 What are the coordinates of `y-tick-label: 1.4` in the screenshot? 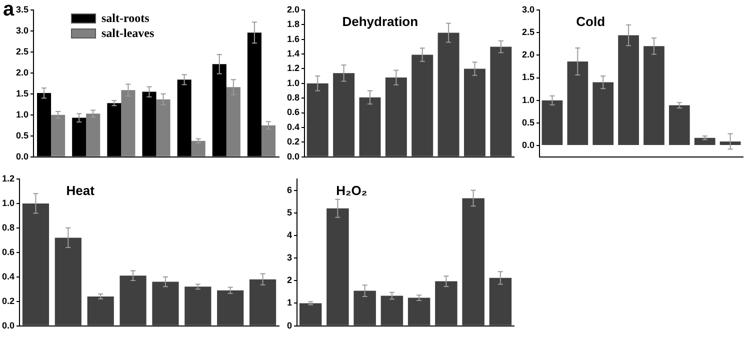 It's located at (293, 53).